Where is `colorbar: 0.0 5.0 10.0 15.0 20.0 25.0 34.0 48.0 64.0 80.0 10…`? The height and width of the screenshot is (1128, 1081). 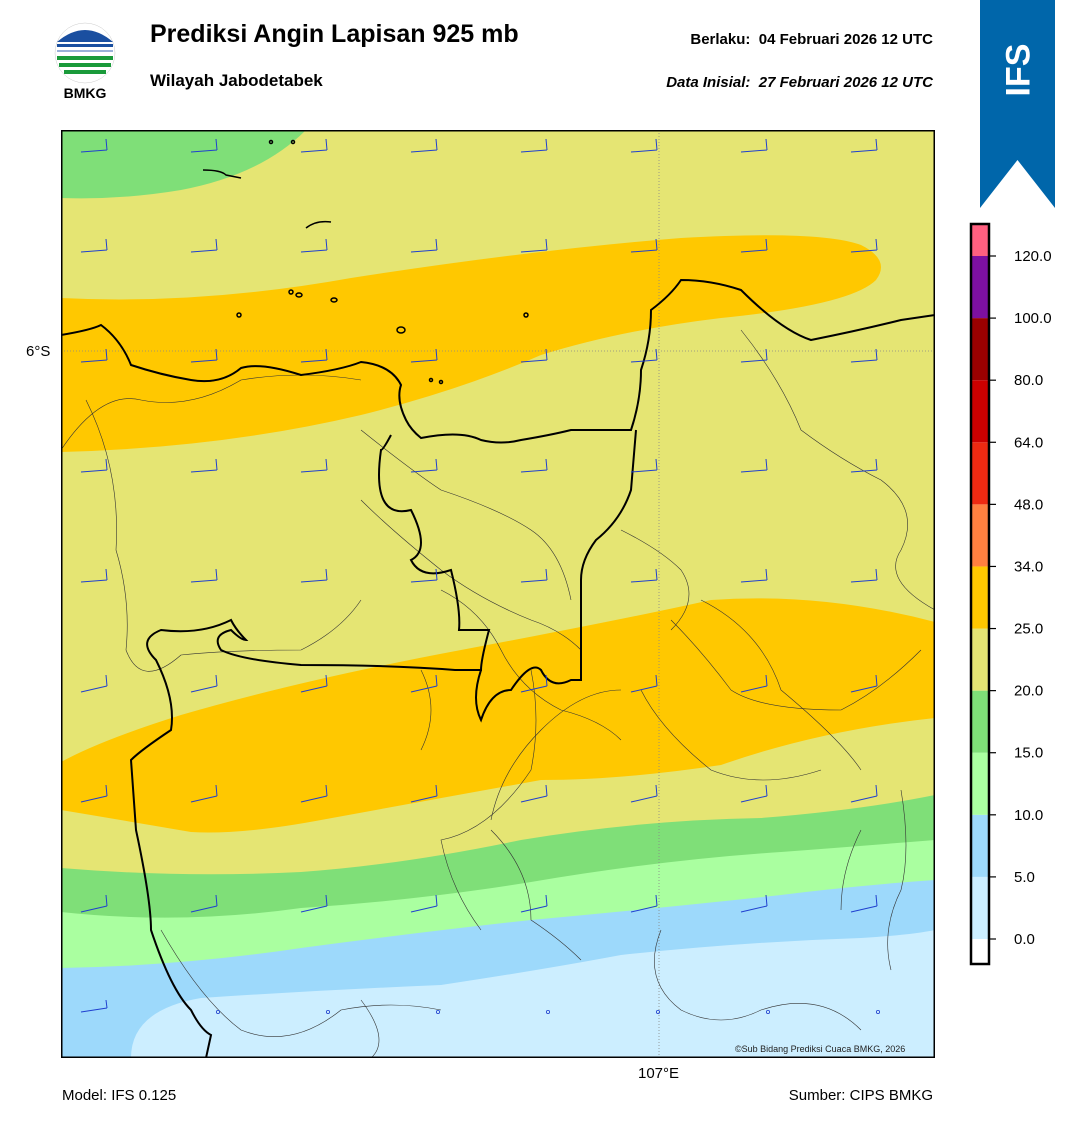
colorbar: 0.0 5.0 10.0 15.0 20.0 25.0 34.0 48.0 64.0 80.0 10… is located at coordinates (1010, 594).